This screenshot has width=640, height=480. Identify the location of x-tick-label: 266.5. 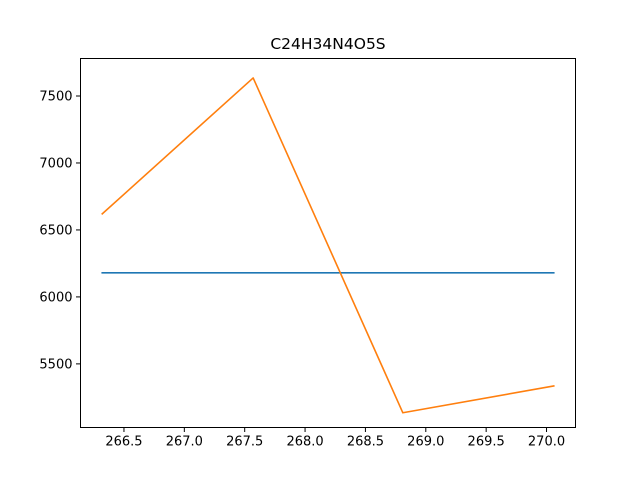
(123, 442).